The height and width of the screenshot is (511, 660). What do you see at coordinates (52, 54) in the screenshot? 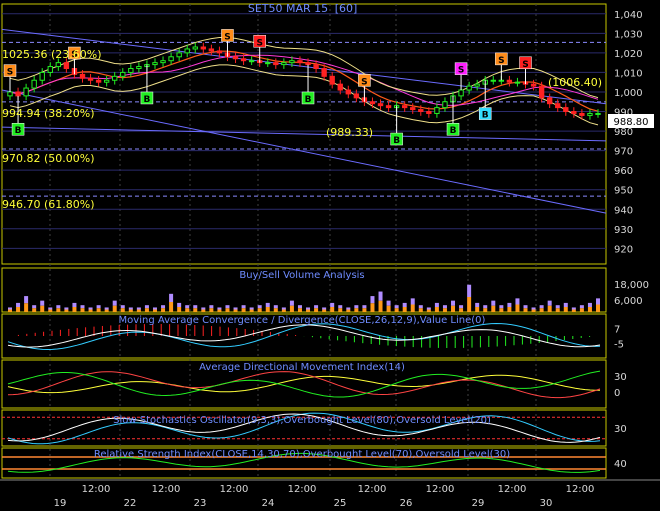
I see `fib-label-23: 1025.36 (23.60%)` at bounding box center [52, 54].